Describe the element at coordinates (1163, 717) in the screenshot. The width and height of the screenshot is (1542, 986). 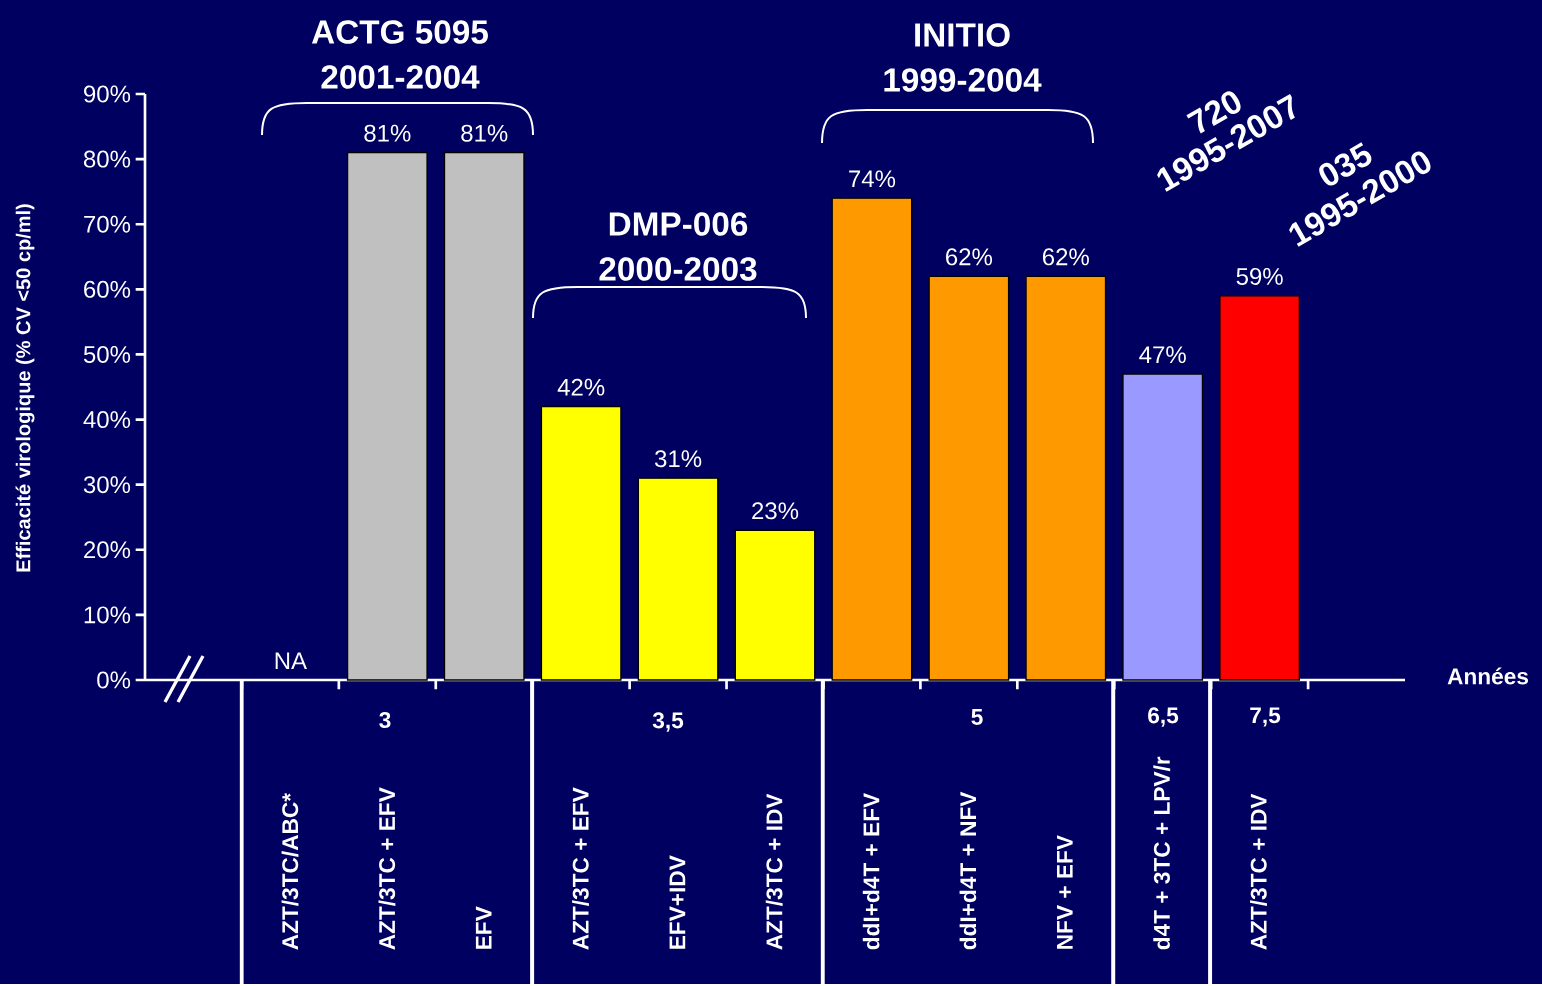
I see `text: 6,5` at that location.